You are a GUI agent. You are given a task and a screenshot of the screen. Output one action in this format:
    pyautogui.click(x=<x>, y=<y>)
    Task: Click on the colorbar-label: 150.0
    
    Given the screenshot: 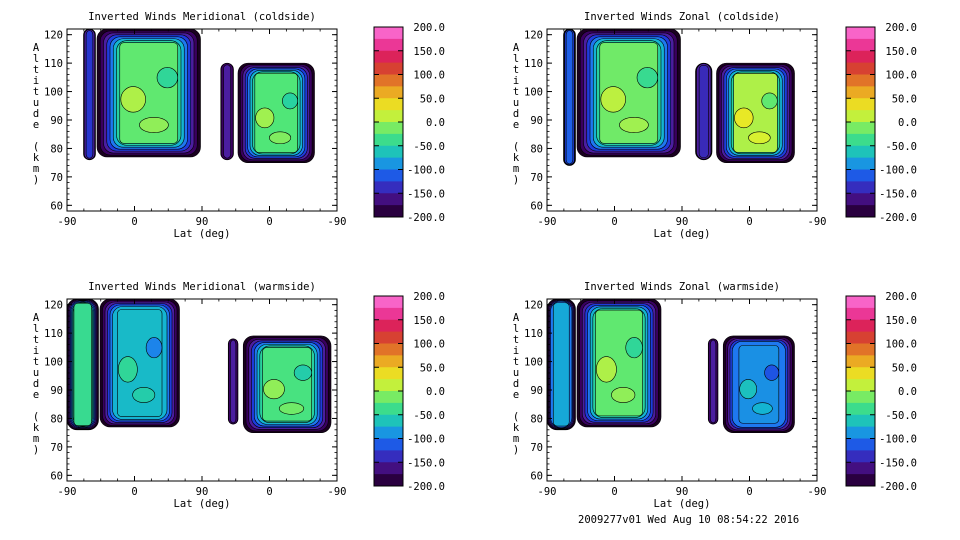 What is the action you would take?
    pyautogui.click(x=429, y=321)
    